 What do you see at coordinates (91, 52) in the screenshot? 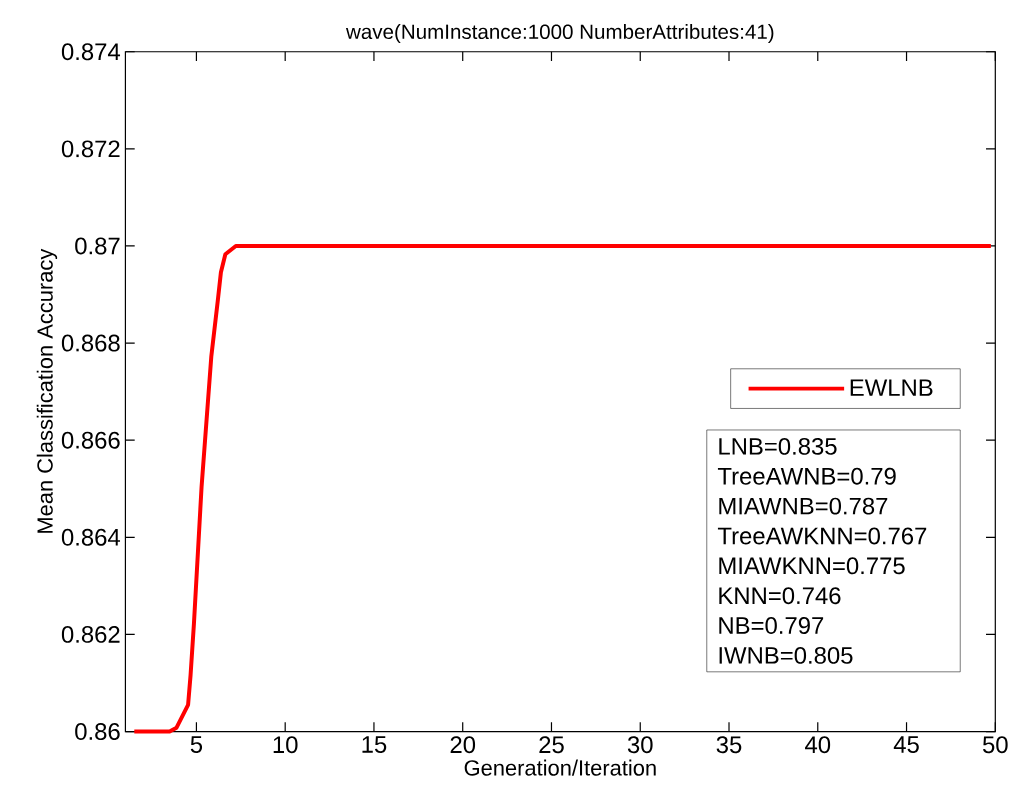
I see `y-tick-label: 0.874` at bounding box center [91, 52].